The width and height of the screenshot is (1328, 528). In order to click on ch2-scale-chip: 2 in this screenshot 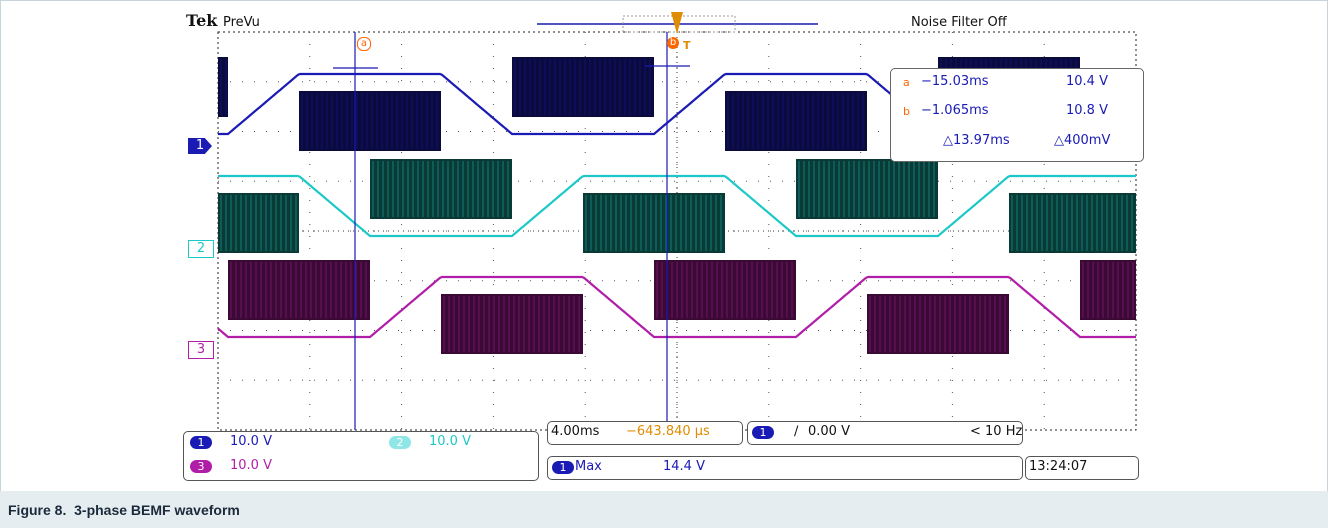, I will do `click(400, 442)`.